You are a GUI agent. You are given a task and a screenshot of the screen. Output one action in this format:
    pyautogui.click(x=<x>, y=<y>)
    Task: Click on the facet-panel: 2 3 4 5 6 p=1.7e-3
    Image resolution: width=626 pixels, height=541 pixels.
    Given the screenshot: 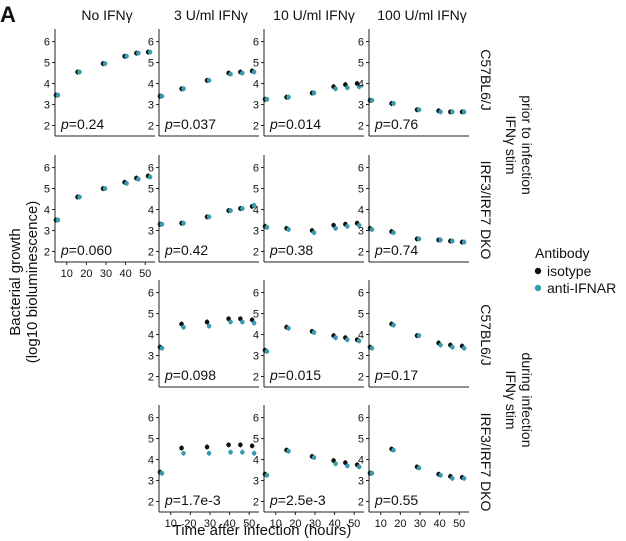 What is the action you would take?
    pyautogui.click(x=203, y=459)
    